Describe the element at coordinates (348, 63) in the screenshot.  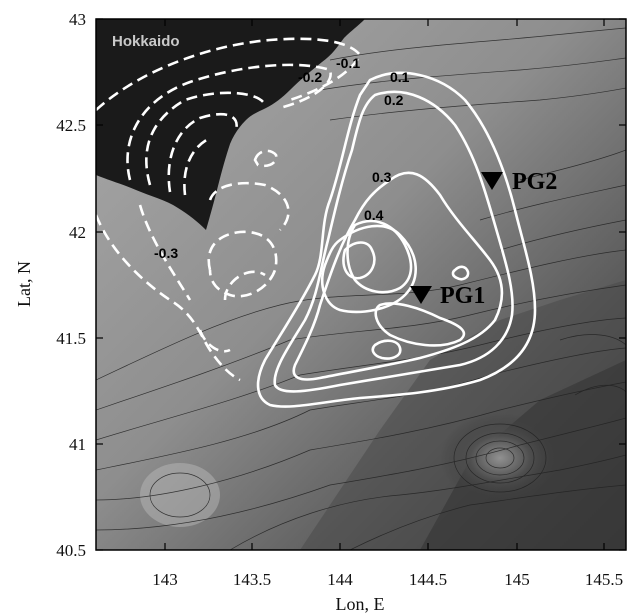
I see `contour-label-neg-0-1: -0.1` at that location.